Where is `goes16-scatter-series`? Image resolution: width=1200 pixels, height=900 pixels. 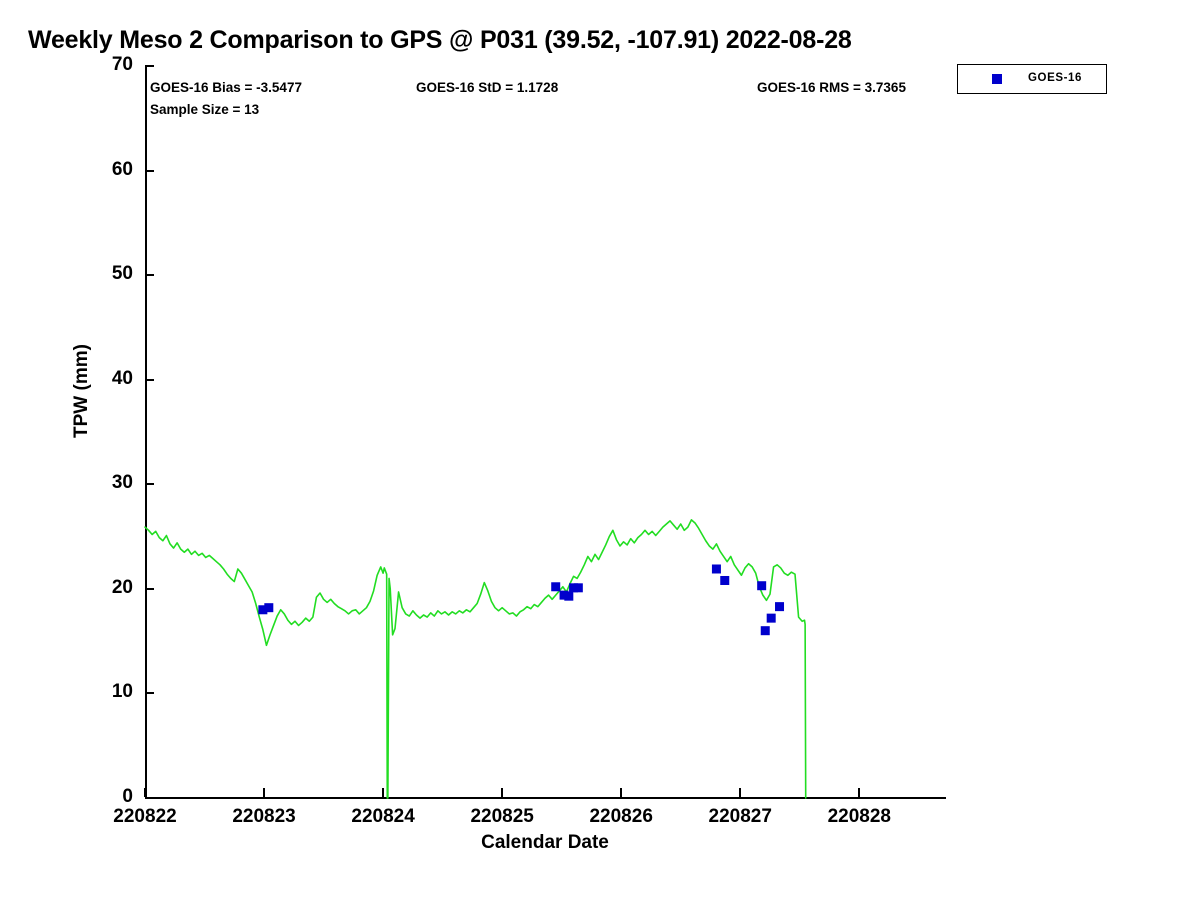
goes16-scatter-series is located at coordinates (521, 600).